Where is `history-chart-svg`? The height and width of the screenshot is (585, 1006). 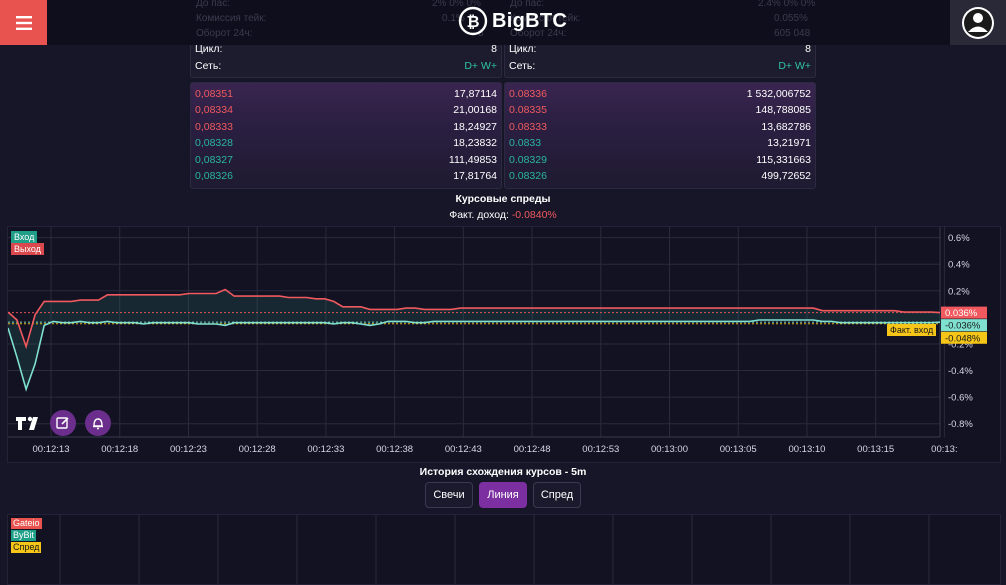
history-chart-svg is located at coordinates (504, 549).